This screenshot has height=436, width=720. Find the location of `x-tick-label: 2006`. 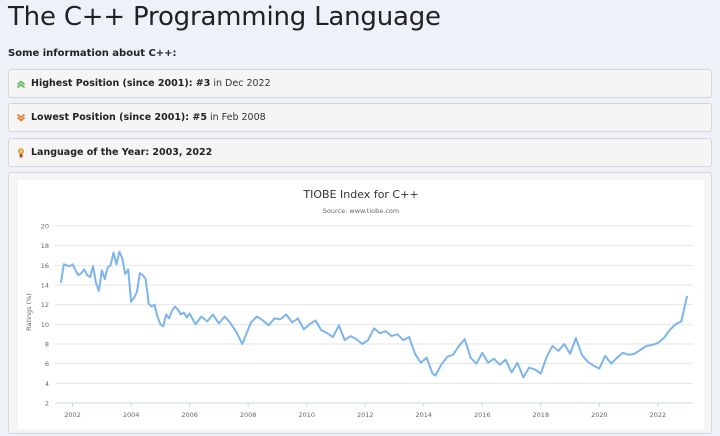

x-tick-label: 2006 is located at coordinates (189, 415).